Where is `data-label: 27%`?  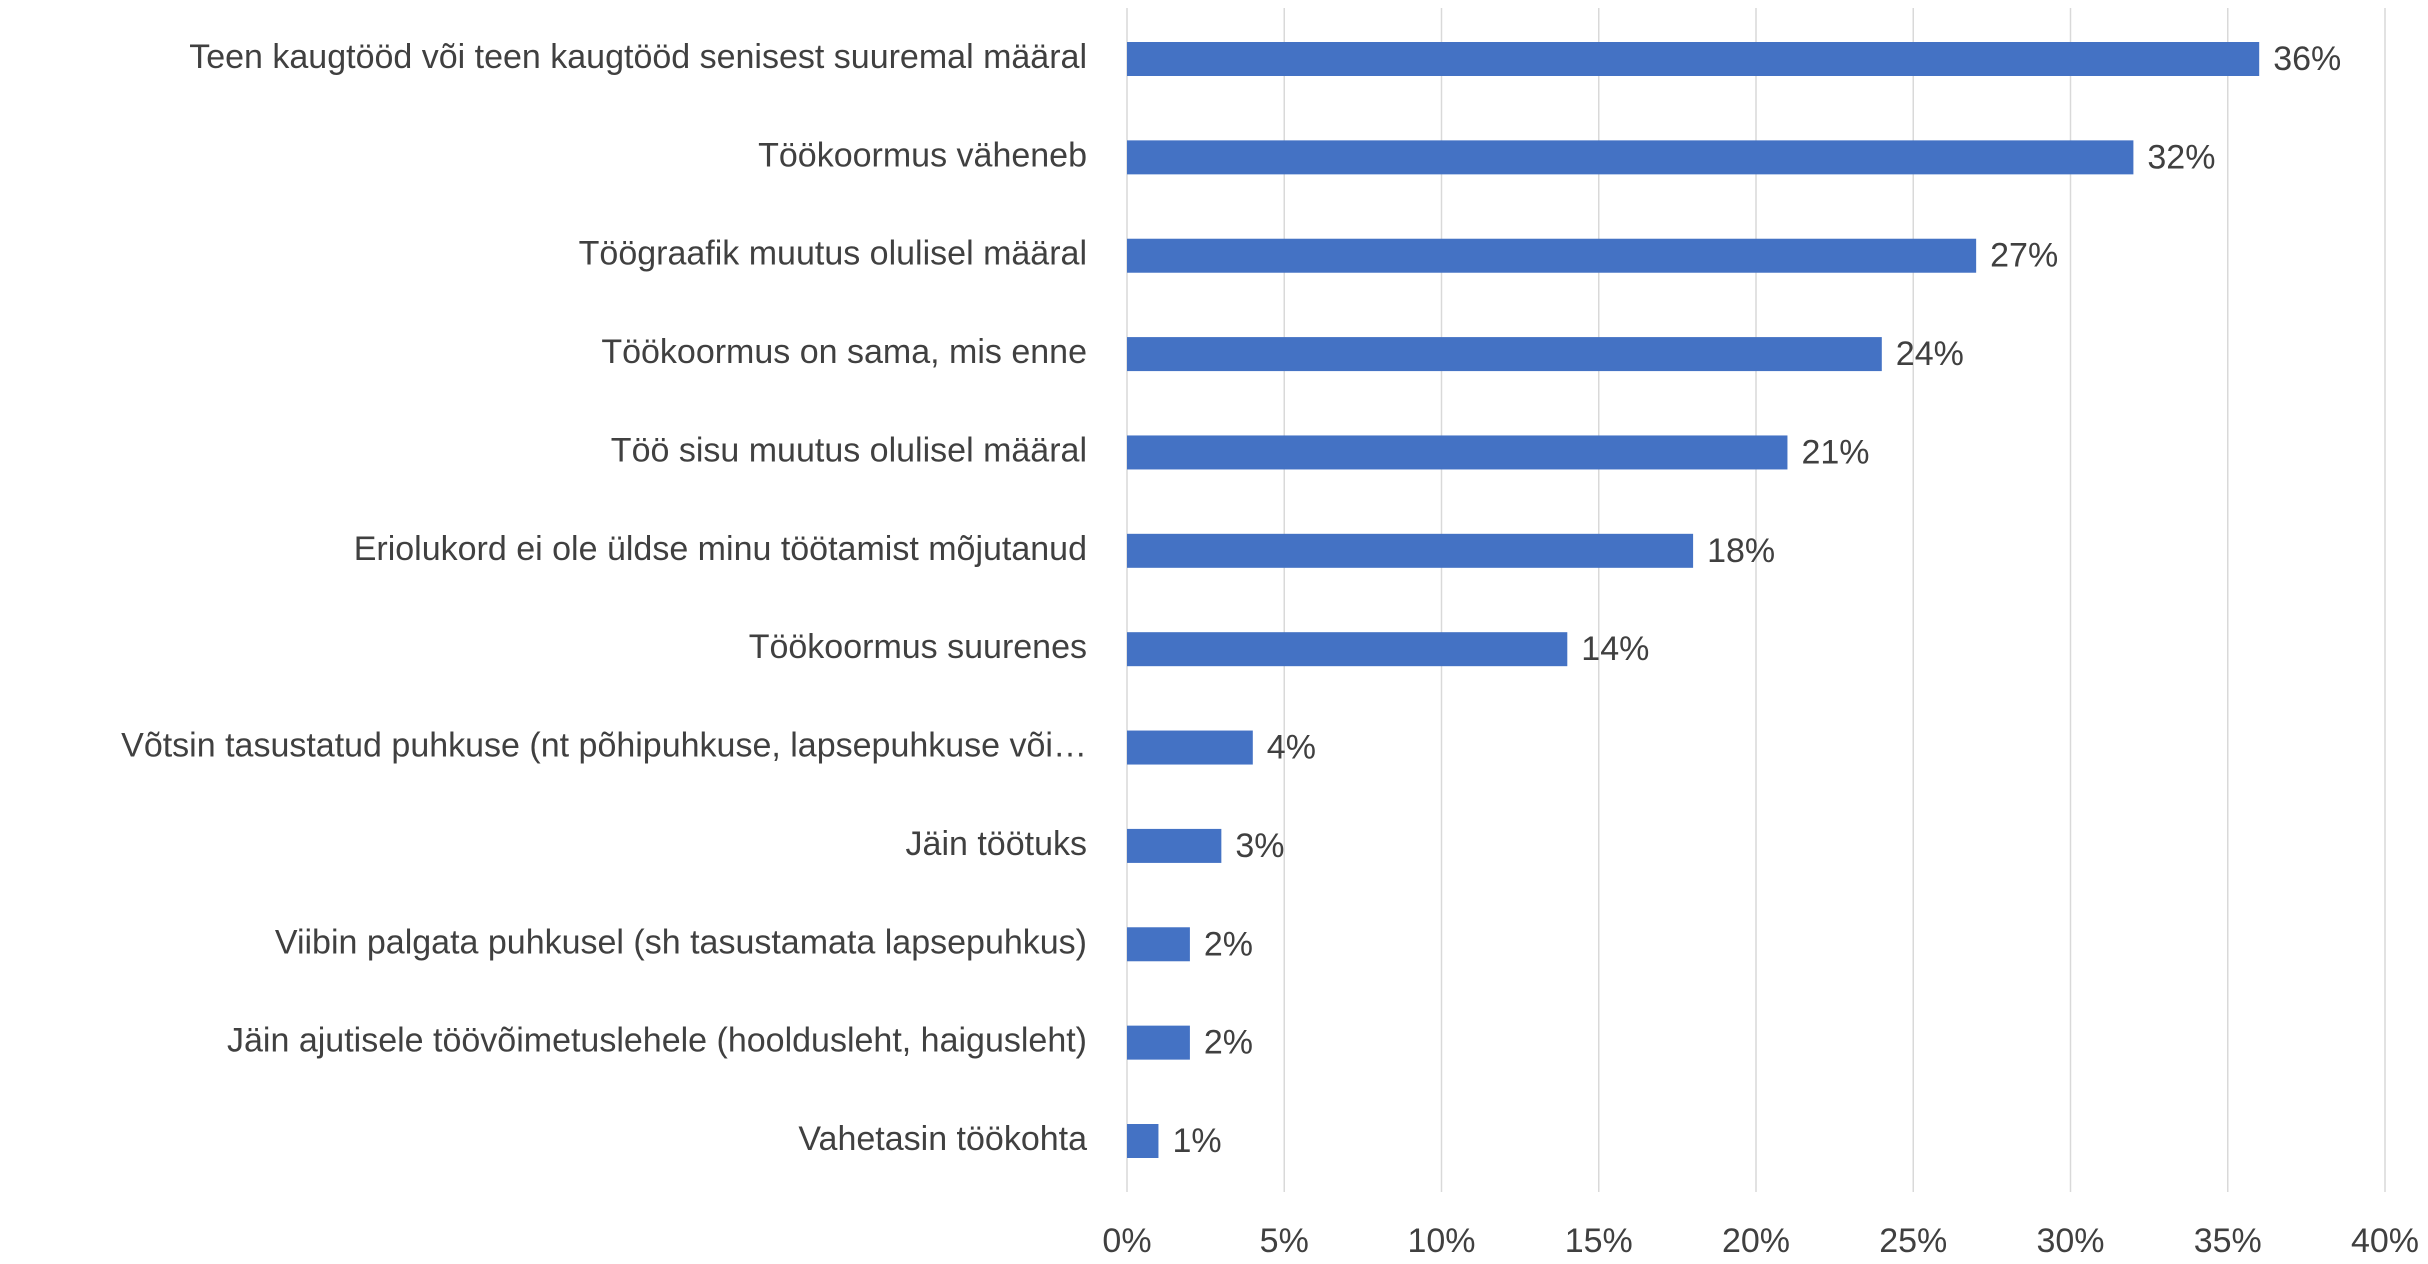
data-label: 27% is located at coordinates (2024, 256).